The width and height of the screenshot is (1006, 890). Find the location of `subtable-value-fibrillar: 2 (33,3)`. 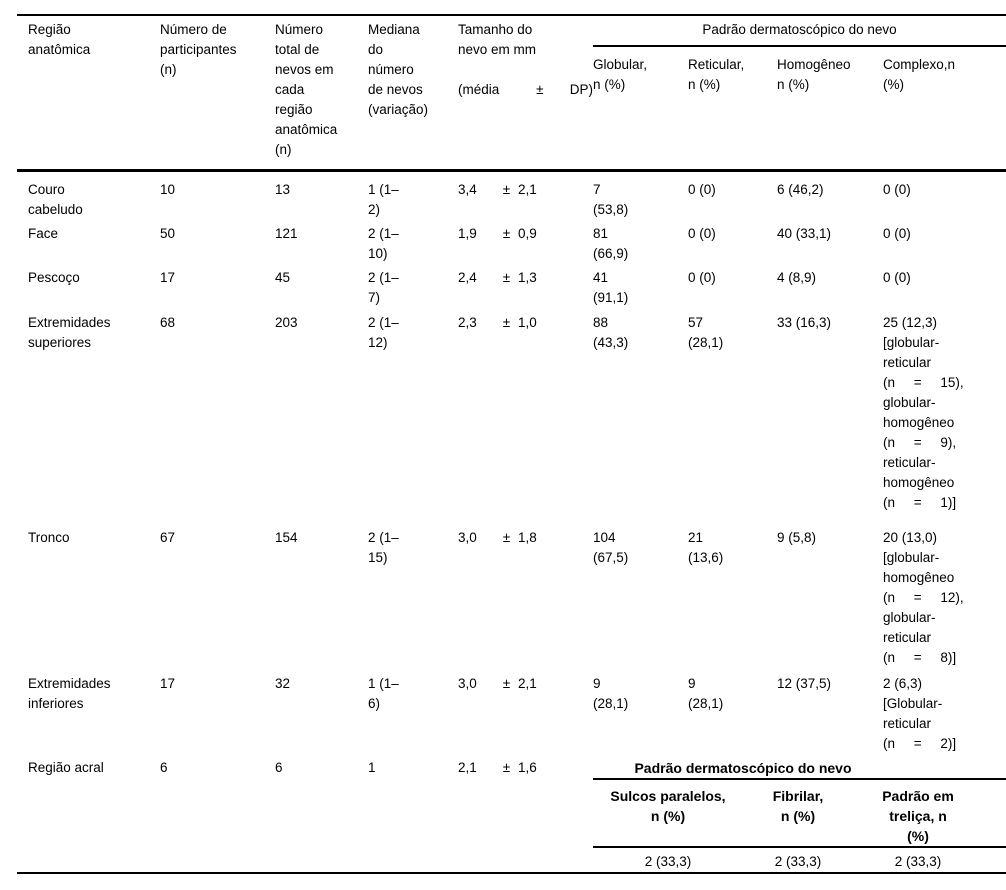

subtable-value-fibrillar: 2 (33,3) is located at coordinates (798, 861).